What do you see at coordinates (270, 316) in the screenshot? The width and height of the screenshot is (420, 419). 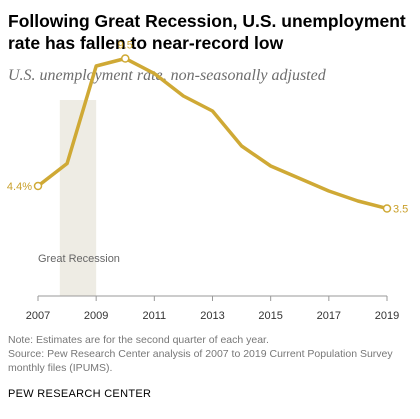 I see `x-tick-label: 2015` at bounding box center [270, 316].